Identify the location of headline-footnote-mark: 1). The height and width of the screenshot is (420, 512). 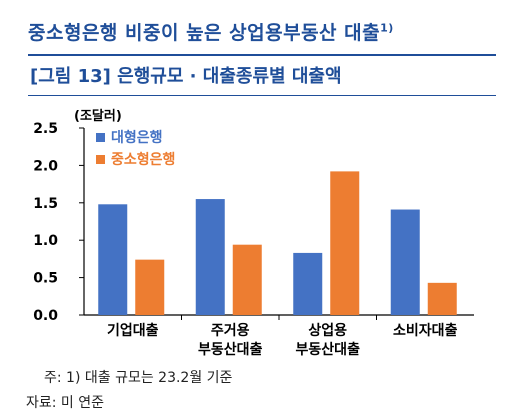
(387, 28).